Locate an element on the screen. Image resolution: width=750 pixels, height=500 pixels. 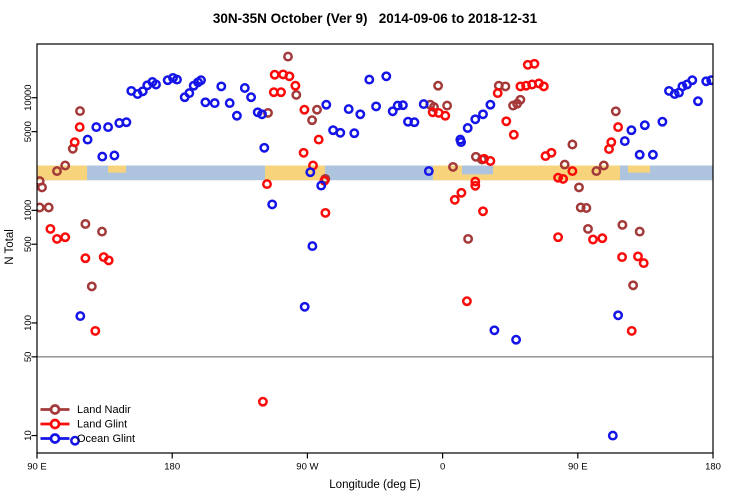
legend-label-land-glint: Land Glint is located at coordinates (102, 425).